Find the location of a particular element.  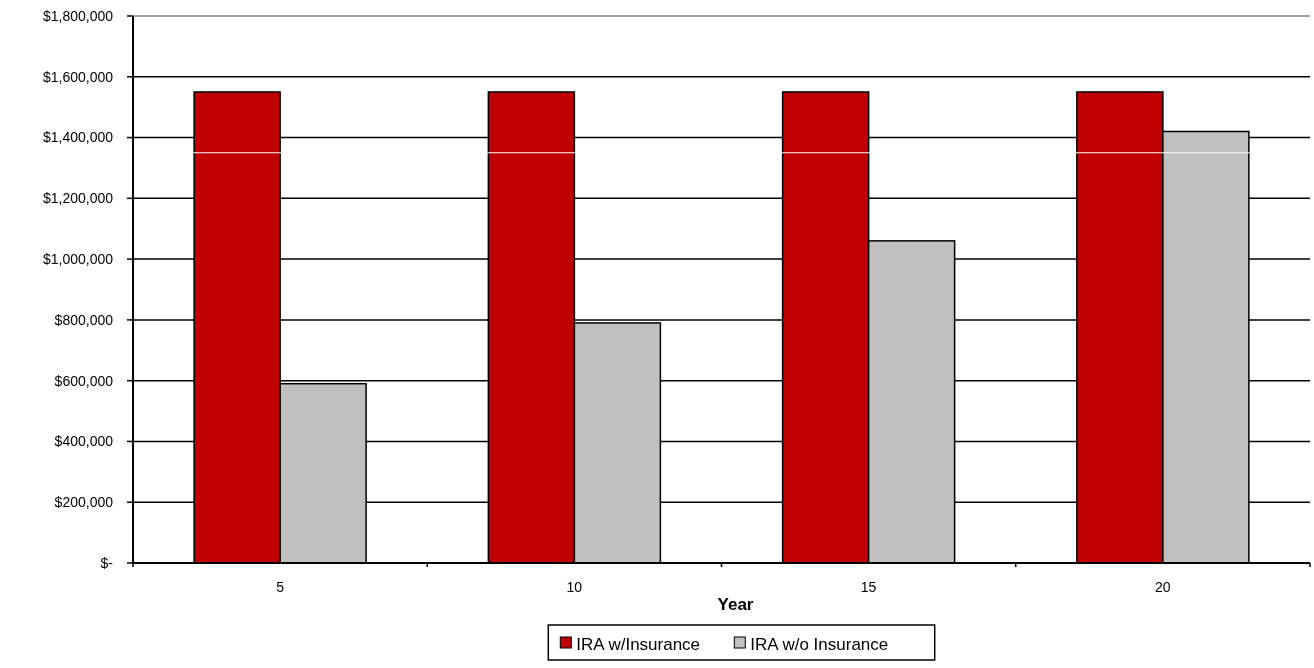

y-tick-label: $1,600,000 is located at coordinates (78, 76).